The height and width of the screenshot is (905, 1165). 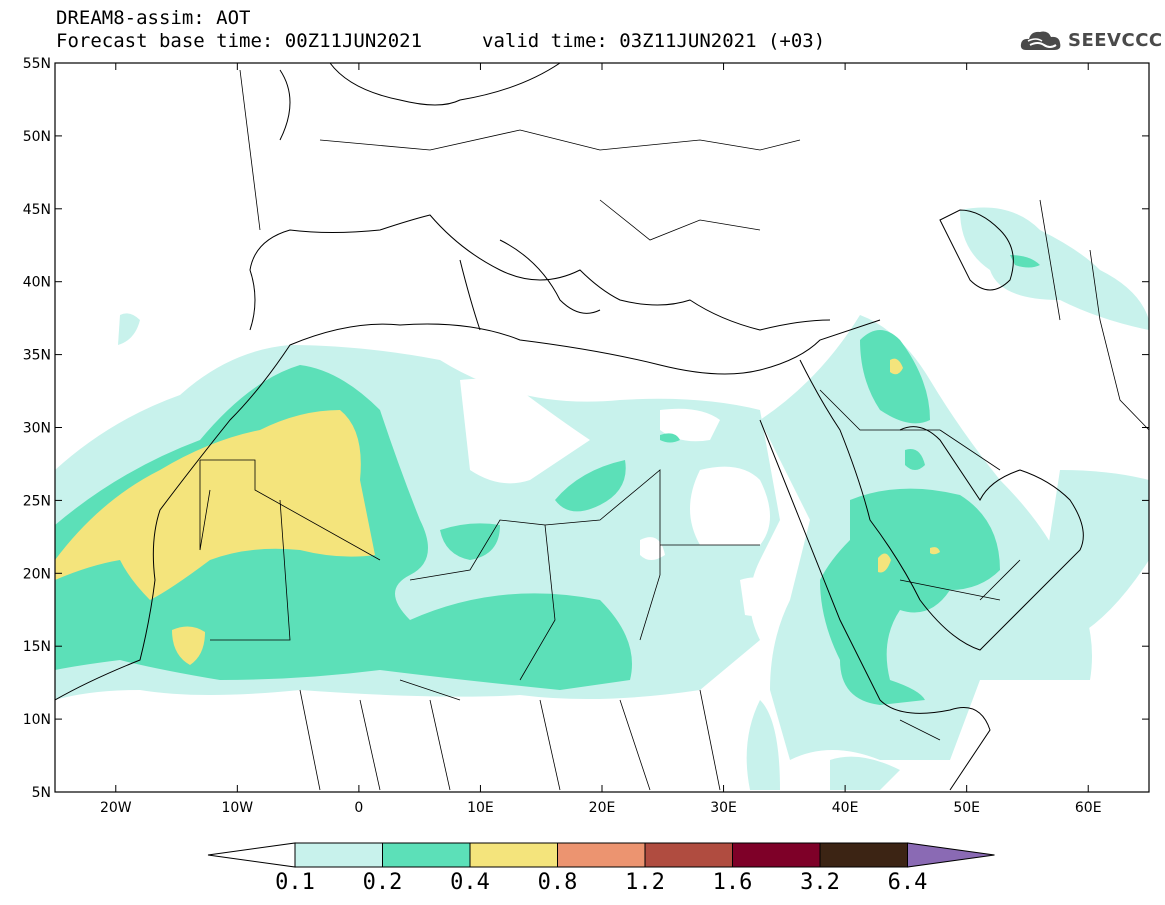 I want to click on seevccc-logo: SEEVCCC, so click(x=1090, y=41).